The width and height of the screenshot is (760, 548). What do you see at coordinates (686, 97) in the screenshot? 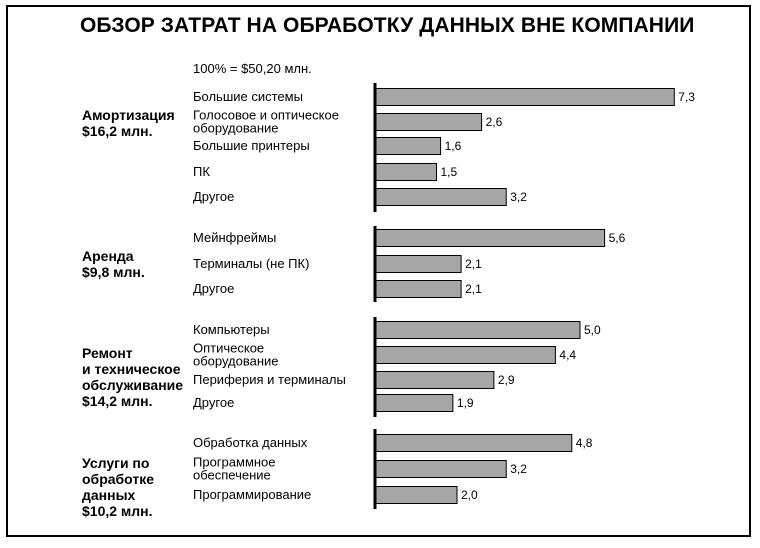
I see `value-label: 7,3` at bounding box center [686, 97].